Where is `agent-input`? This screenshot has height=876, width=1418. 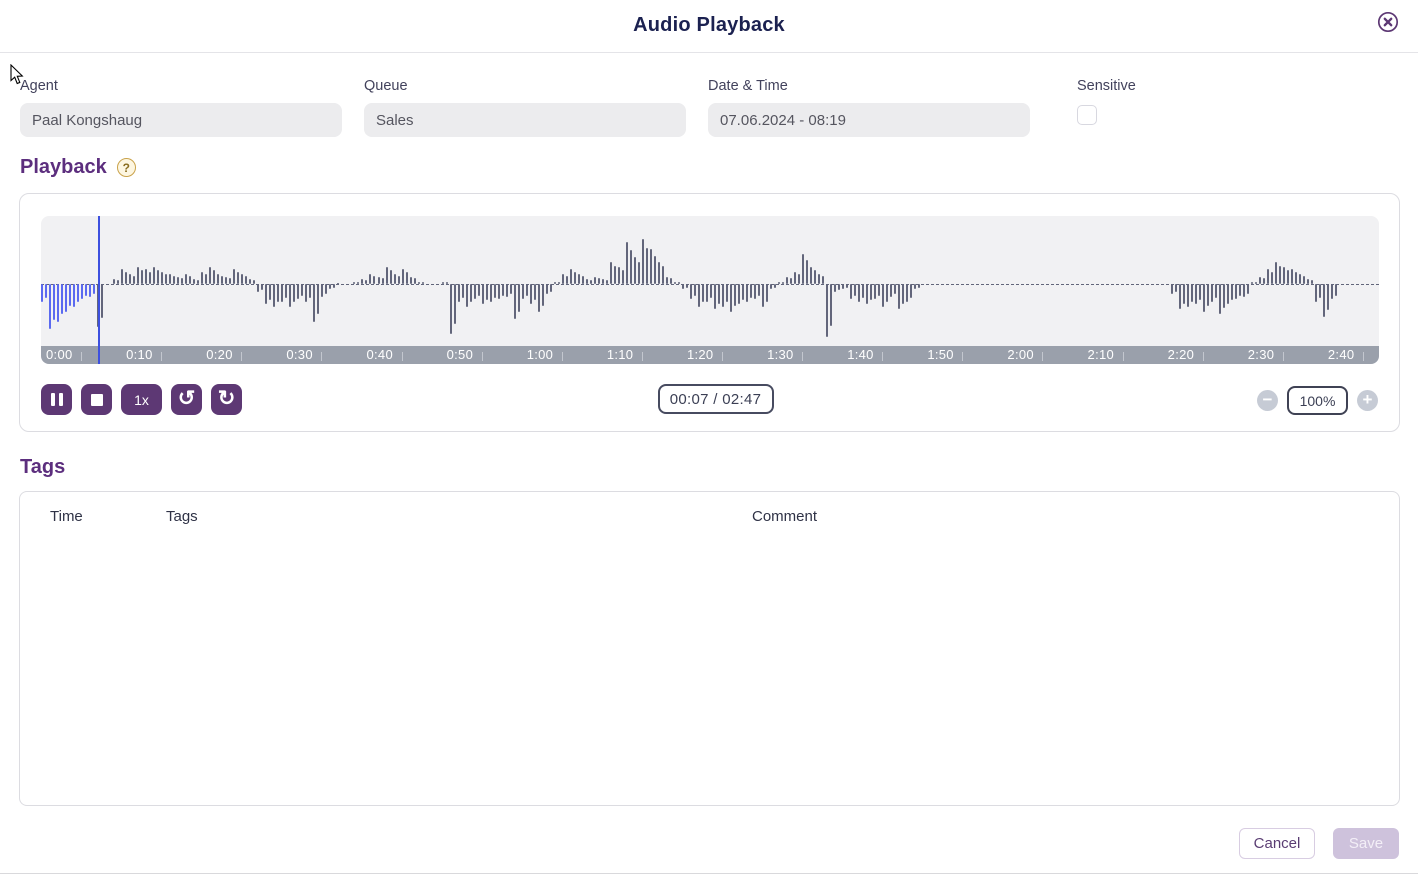
agent-input is located at coordinates (181, 120).